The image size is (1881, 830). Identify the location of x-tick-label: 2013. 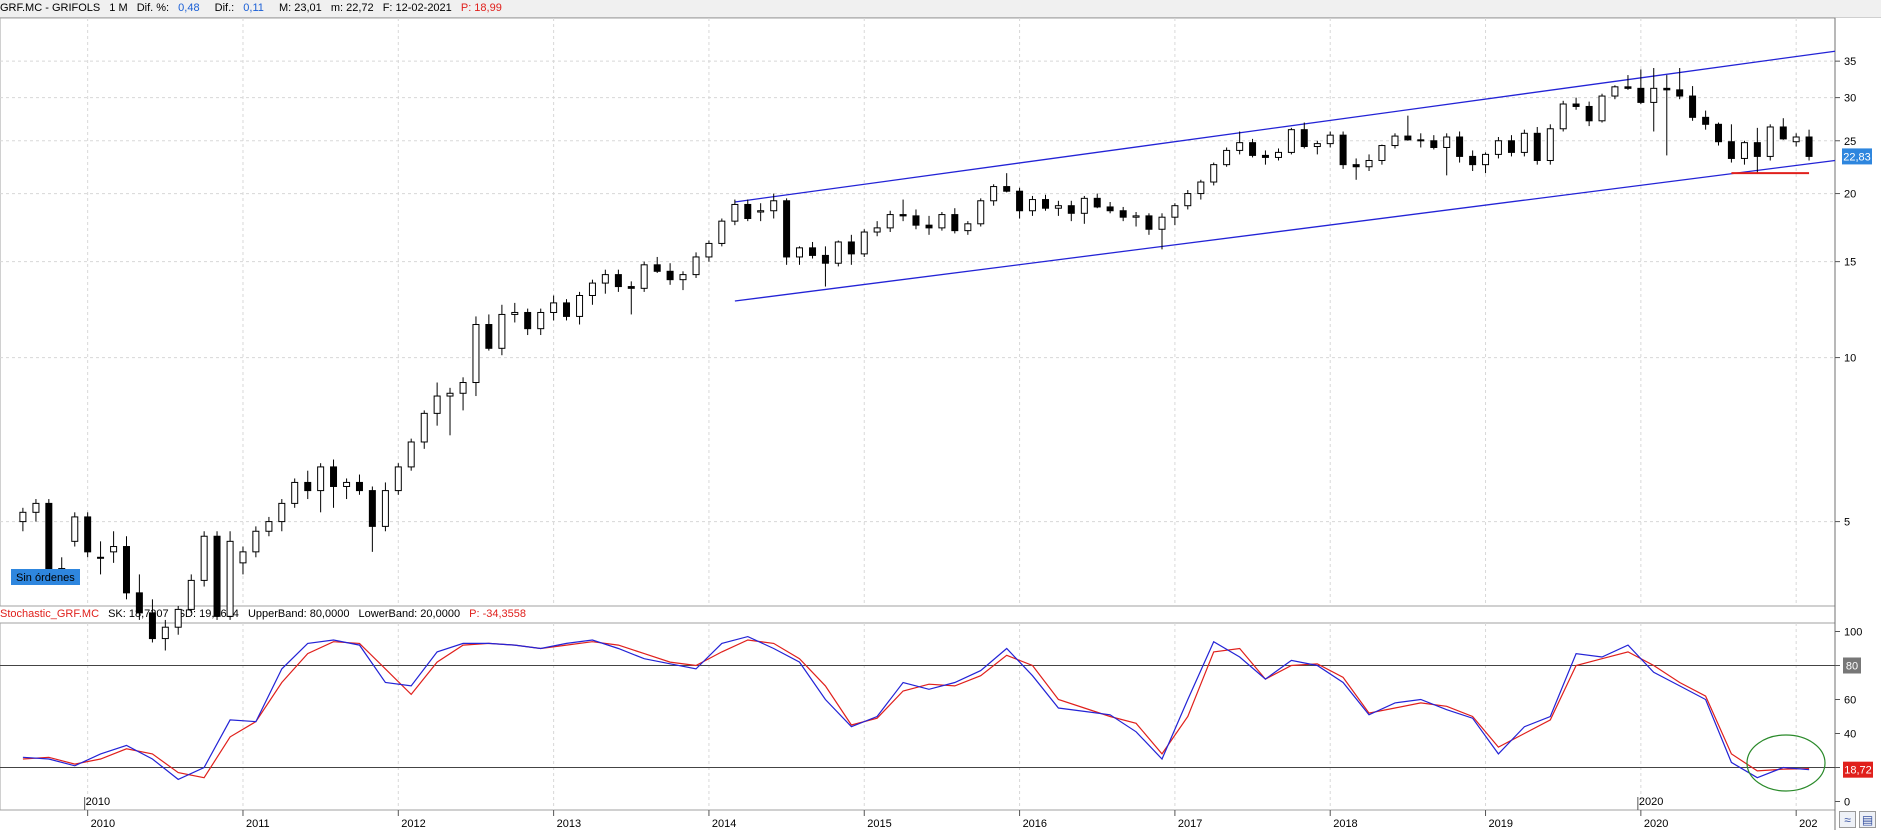
(569, 824).